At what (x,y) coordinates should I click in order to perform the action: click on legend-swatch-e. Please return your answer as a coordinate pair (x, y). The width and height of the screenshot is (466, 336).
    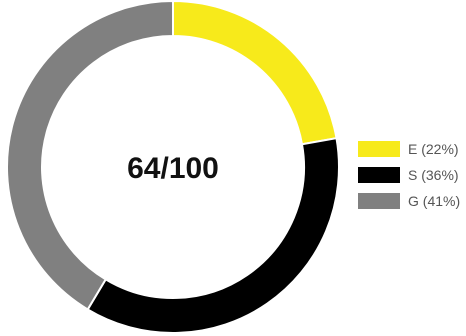
    Looking at the image, I should click on (379, 149).